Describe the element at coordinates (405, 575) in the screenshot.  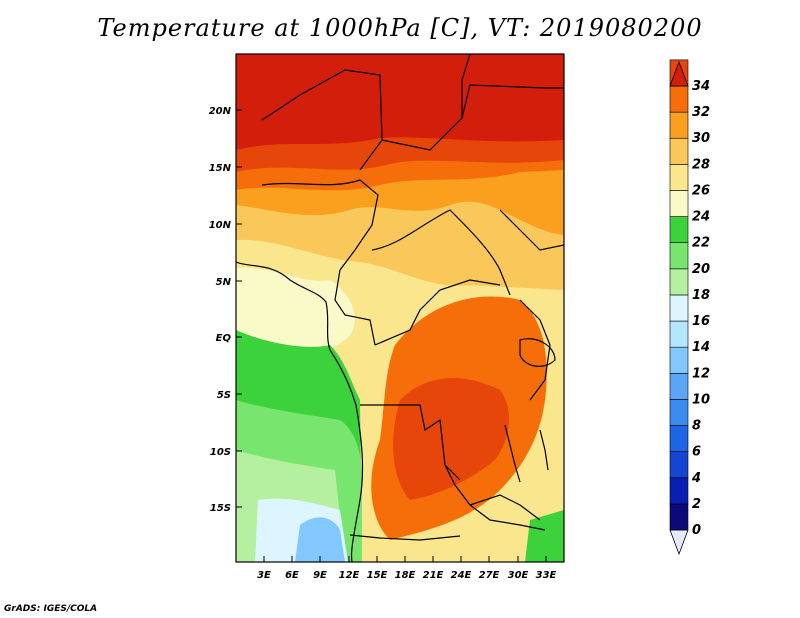
I see `lon-tick-label: 18E` at that location.